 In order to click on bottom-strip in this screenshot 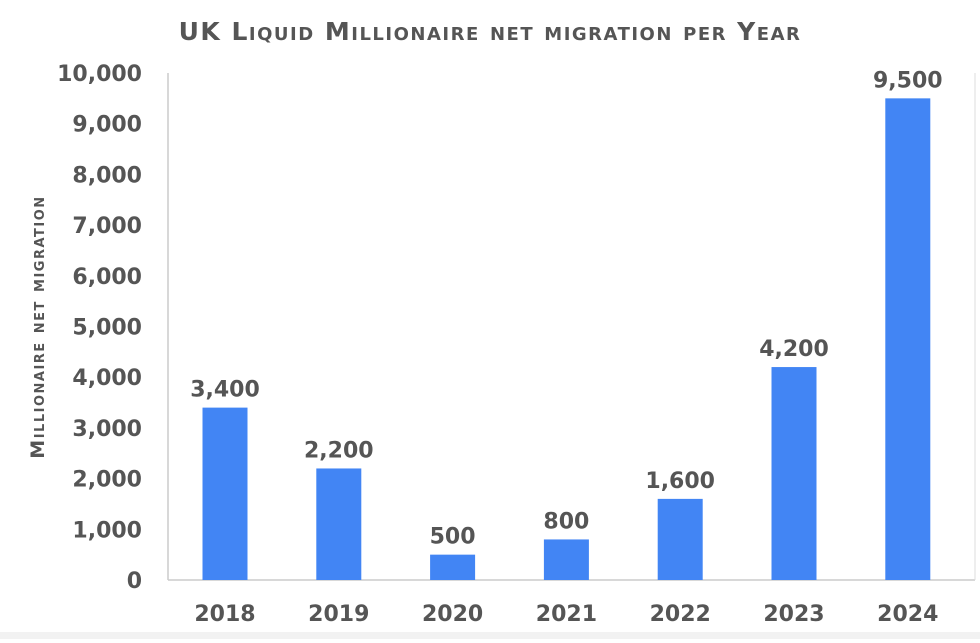, I will do `click(490, 635)`.